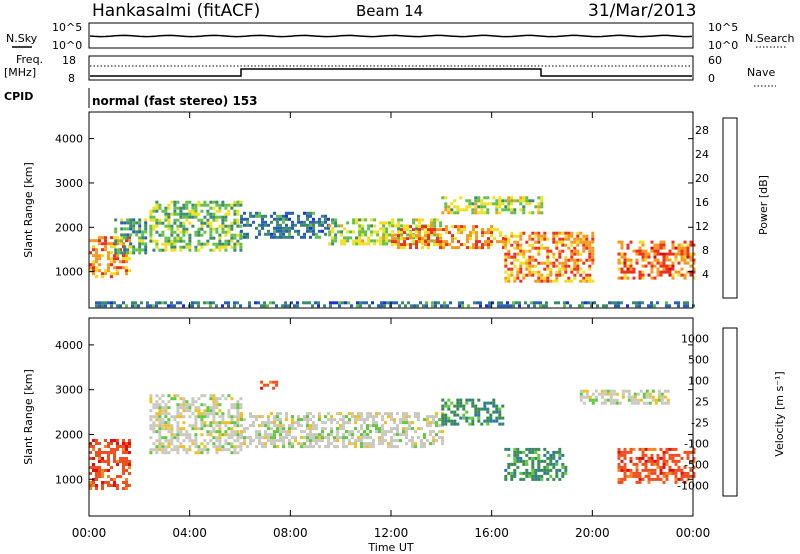 The height and width of the screenshot is (554, 800). What do you see at coordinates (69, 183) in the screenshot?
I see `y-tick-label: 3000` at bounding box center [69, 183].